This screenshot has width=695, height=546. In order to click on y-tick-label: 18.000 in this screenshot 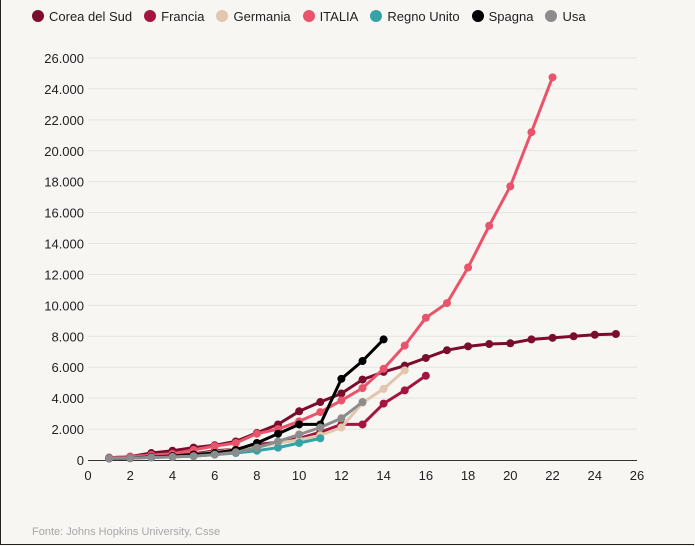, I will do `click(64, 182)`.